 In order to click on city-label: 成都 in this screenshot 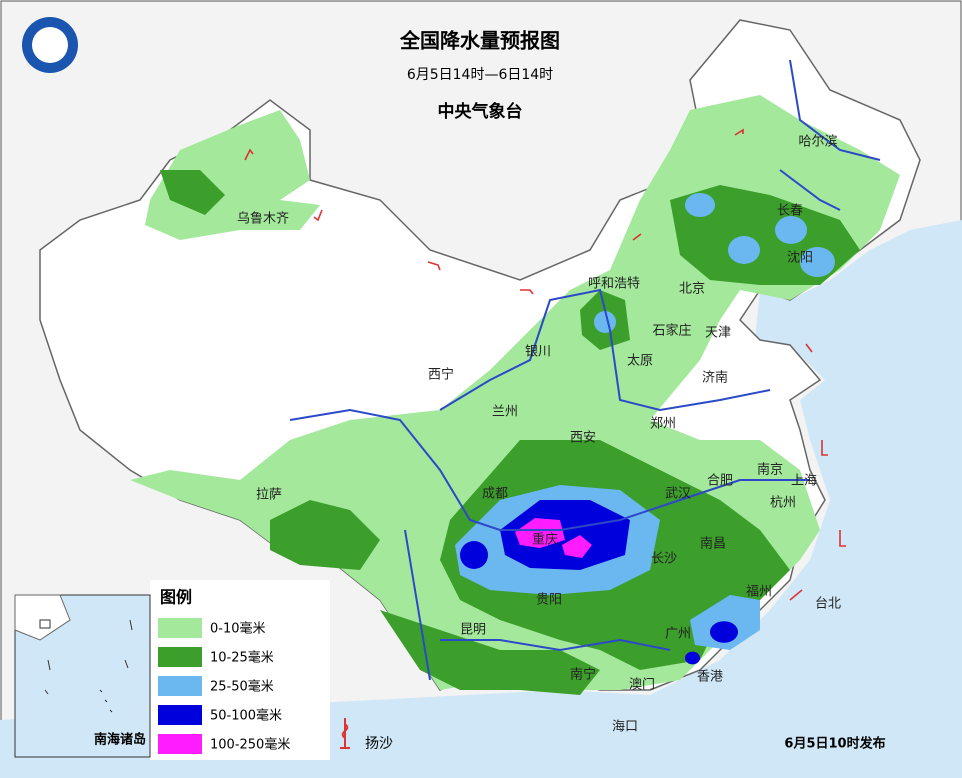, I will do `click(495, 494)`.